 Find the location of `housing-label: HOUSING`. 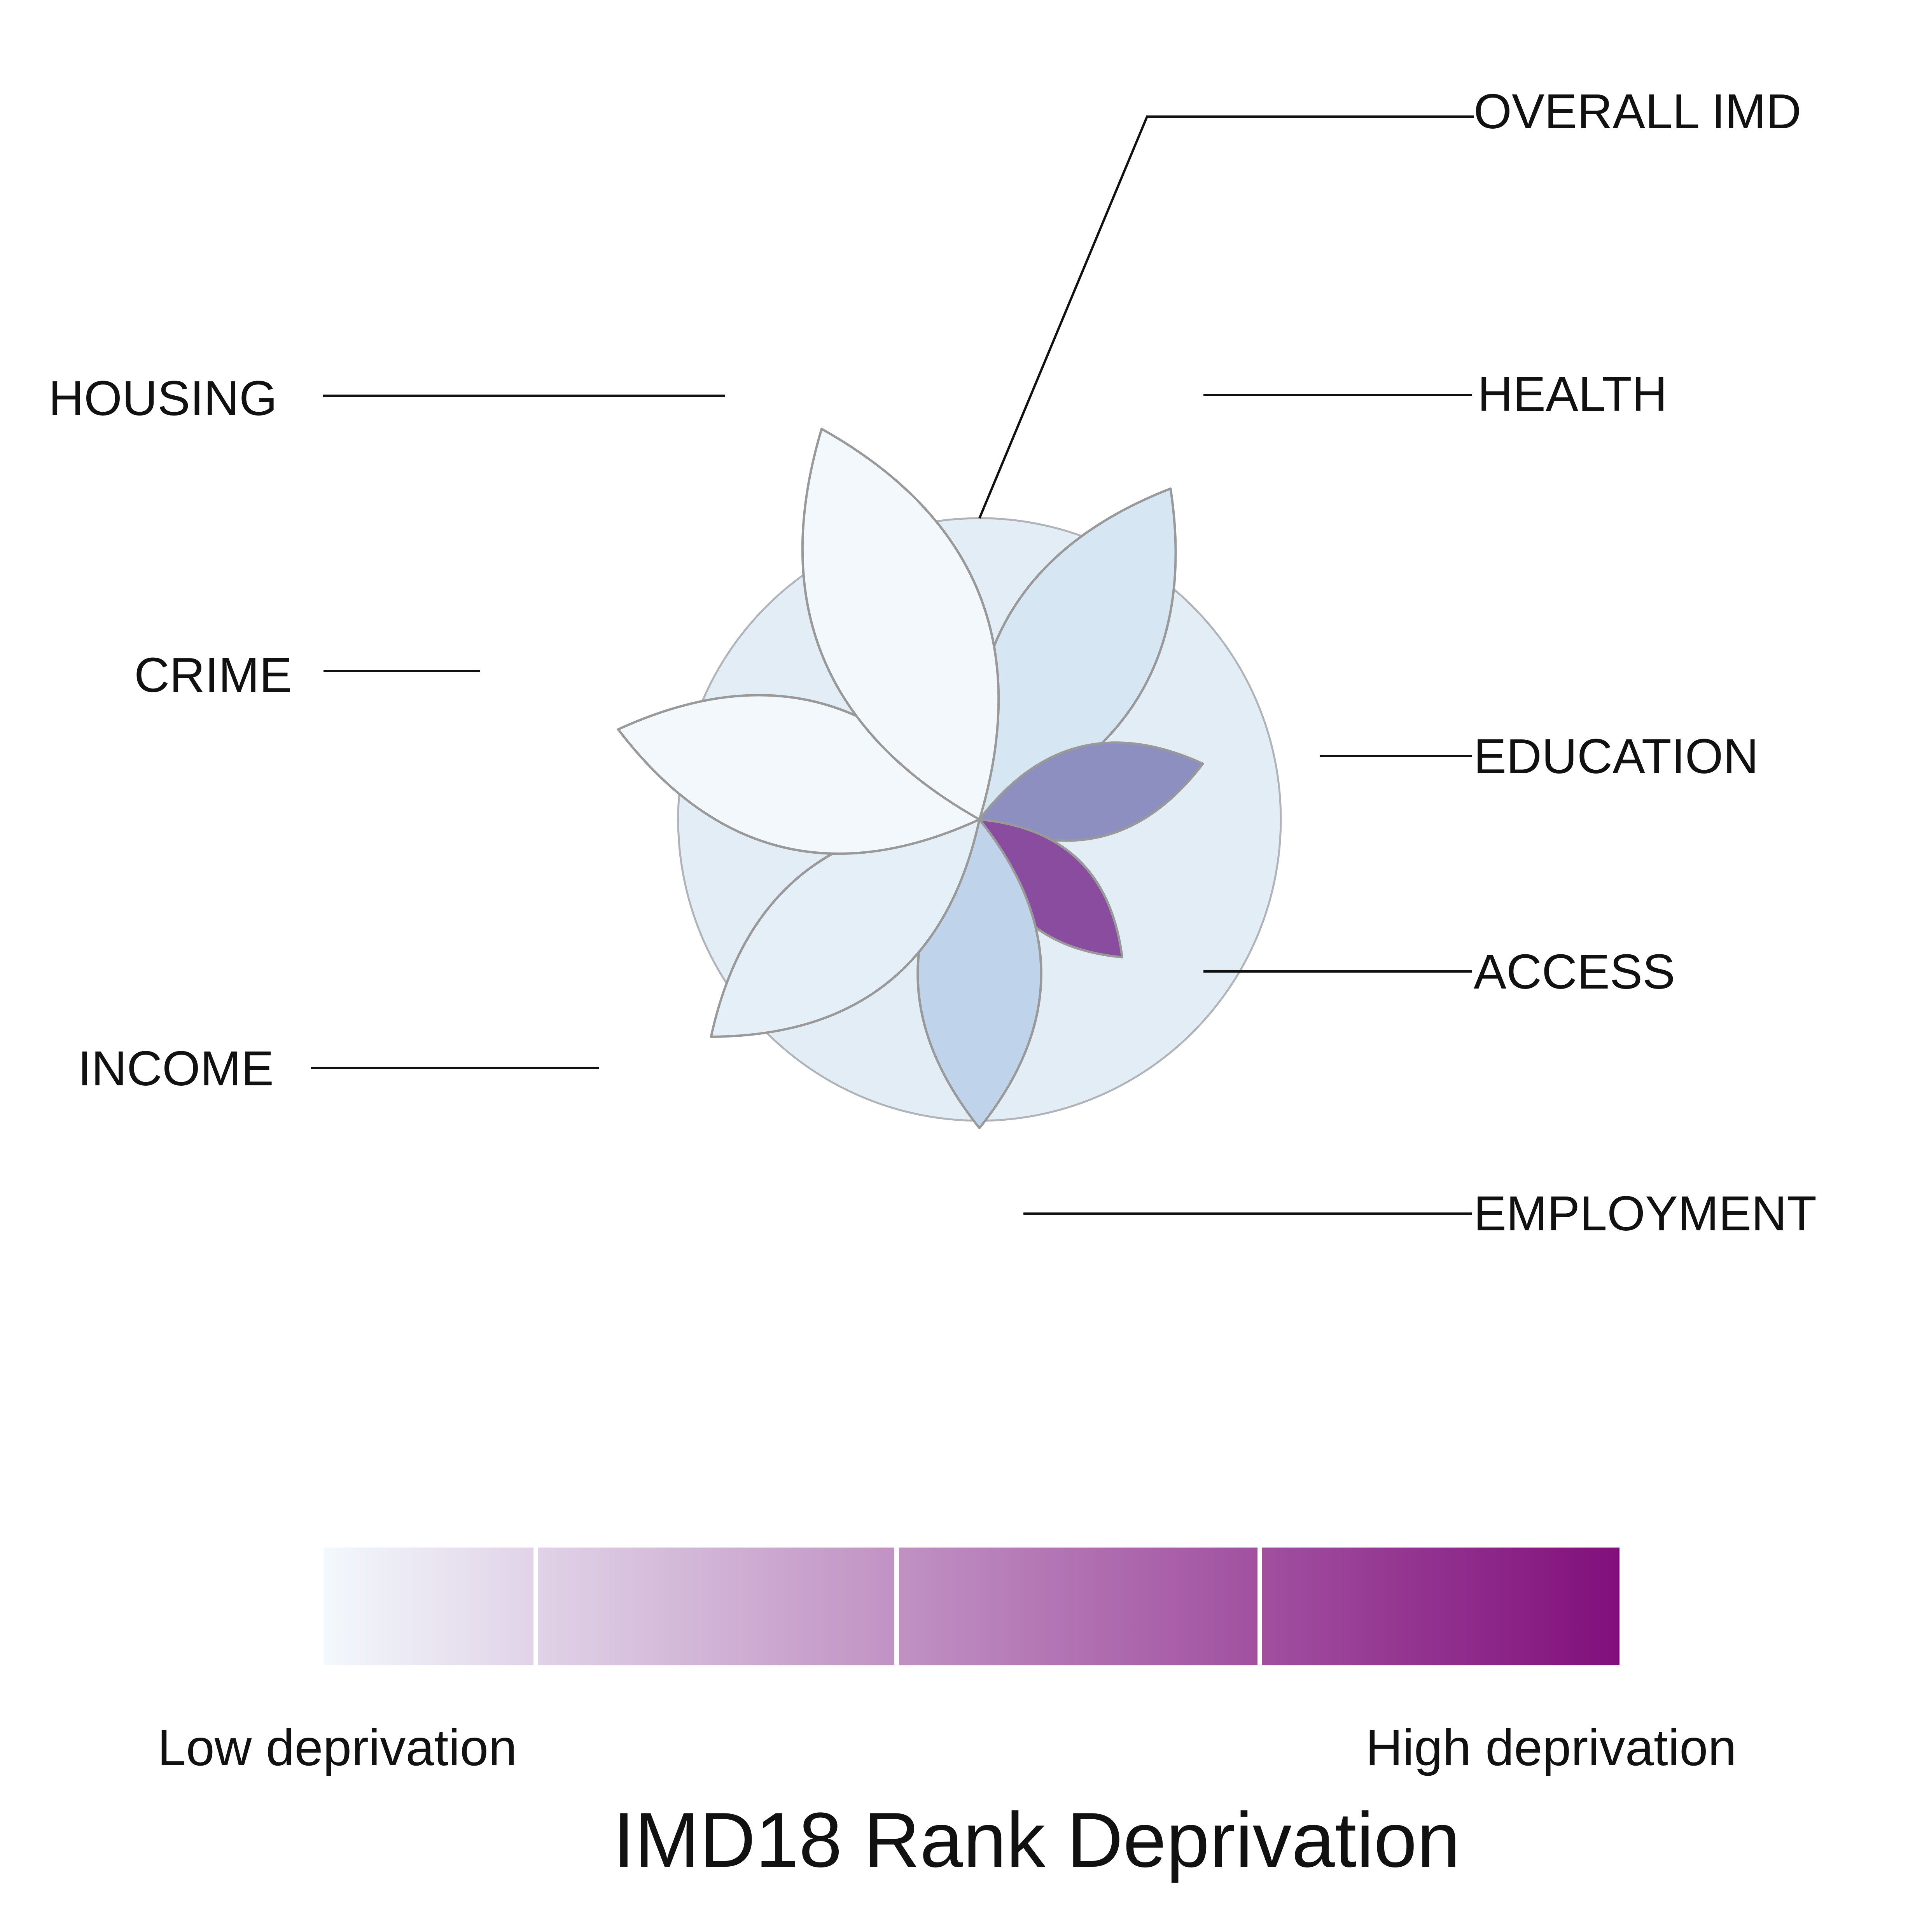

housing-label: HOUSING is located at coordinates (163, 398).